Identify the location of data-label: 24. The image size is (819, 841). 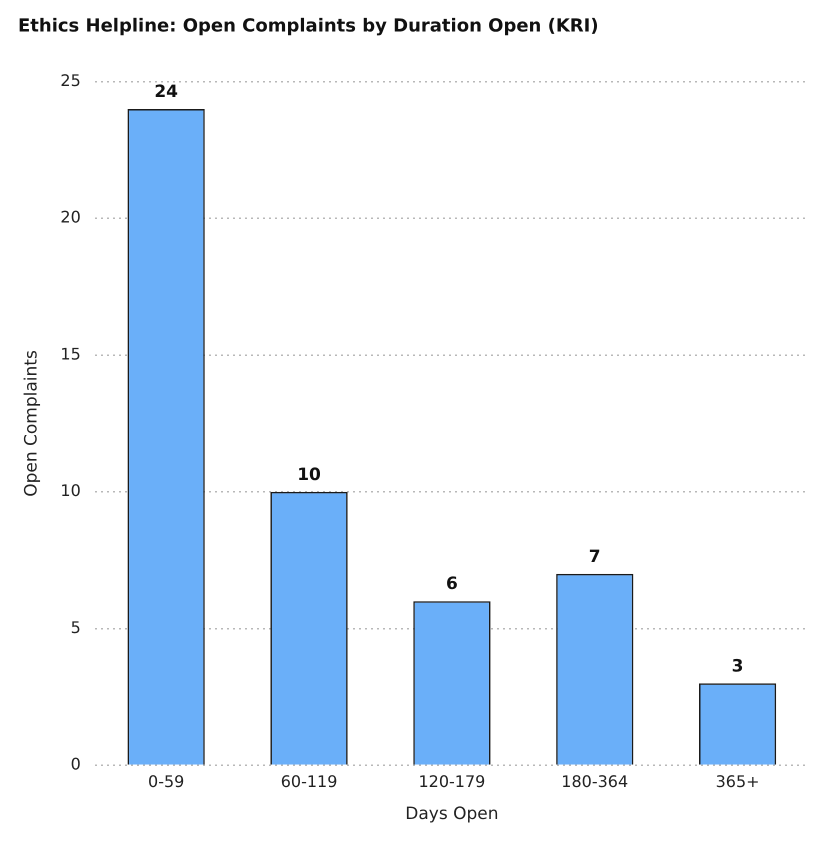
(166, 92).